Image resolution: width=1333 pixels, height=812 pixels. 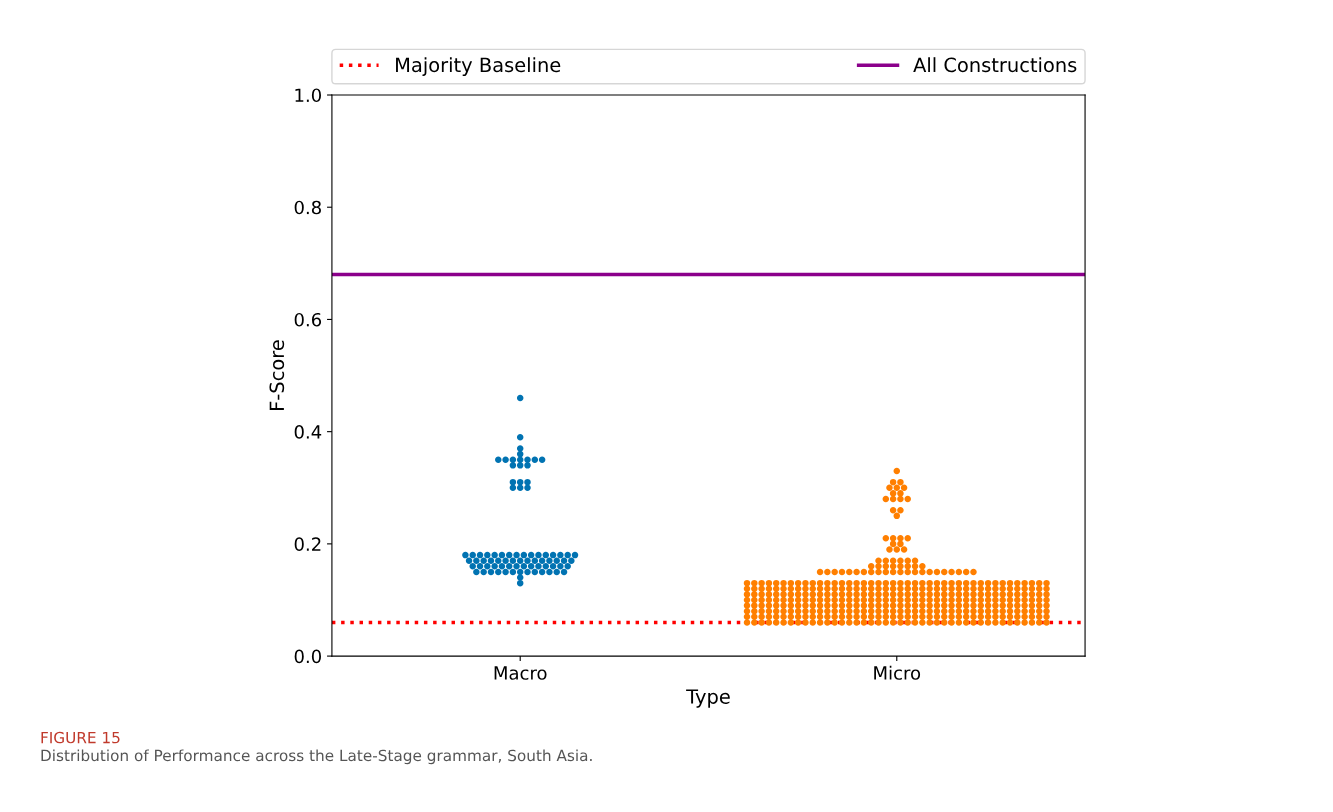 What do you see at coordinates (316, 757) in the screenshot?
I see `text: Distribution of Performance across the Late-Stage grammar, South Asia.` at bounding box center [316, 757].